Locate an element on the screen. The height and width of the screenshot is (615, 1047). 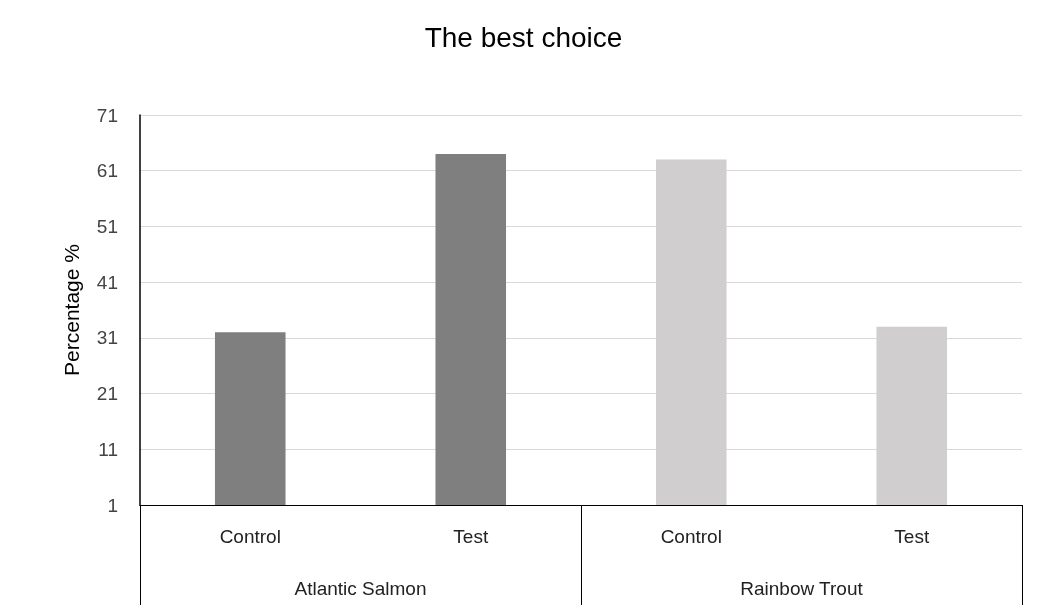
y-tick-label: 71 is located at coordinates (107, 115).